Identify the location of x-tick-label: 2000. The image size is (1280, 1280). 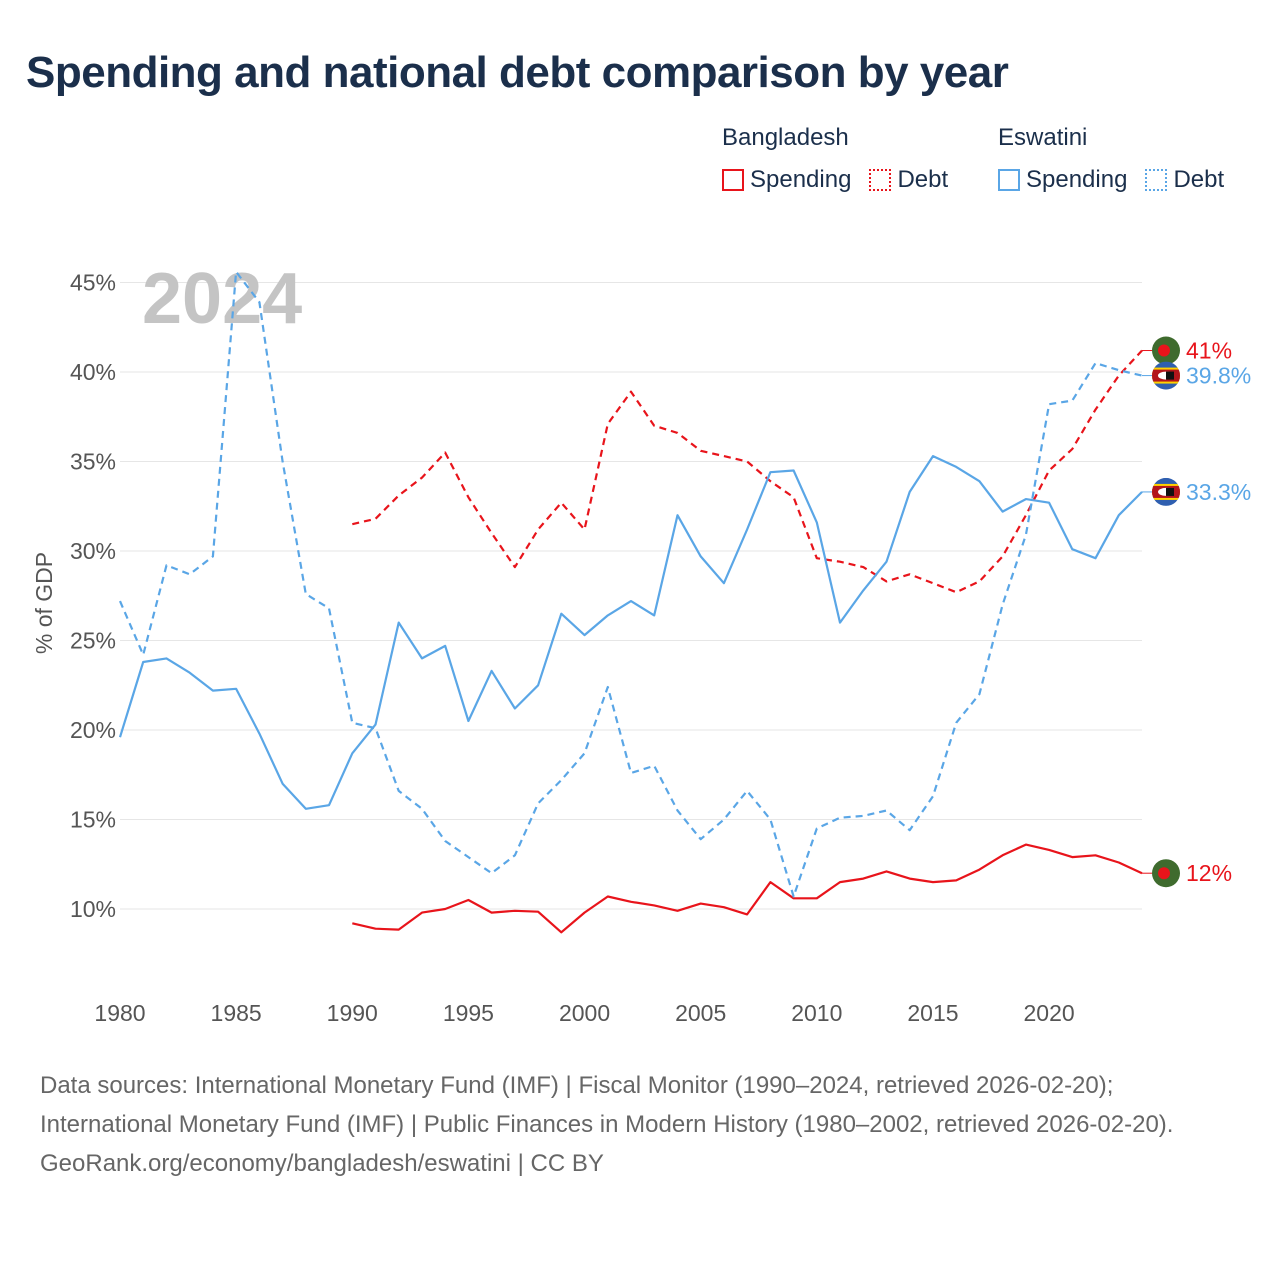
(584, 1013).